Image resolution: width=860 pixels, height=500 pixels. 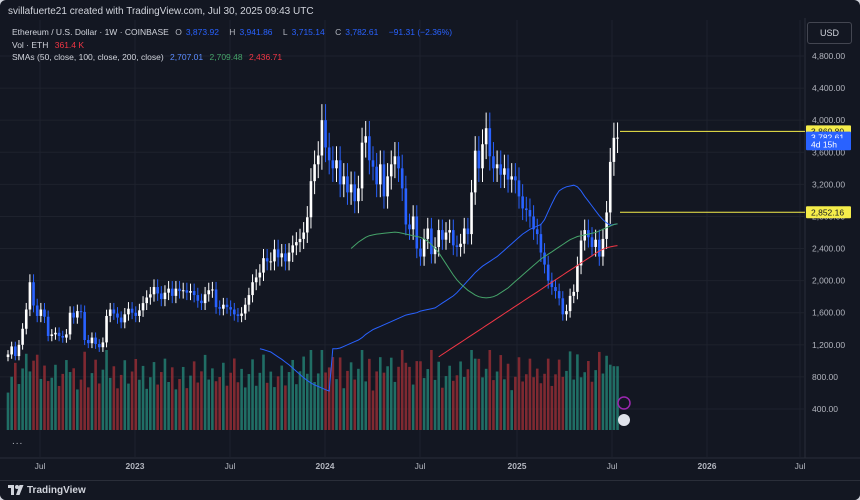 What do you see at coordinates (265, 57) in the screenshot?
I see `sma200-value: 2,436.71` at bounding box center [265, 57].